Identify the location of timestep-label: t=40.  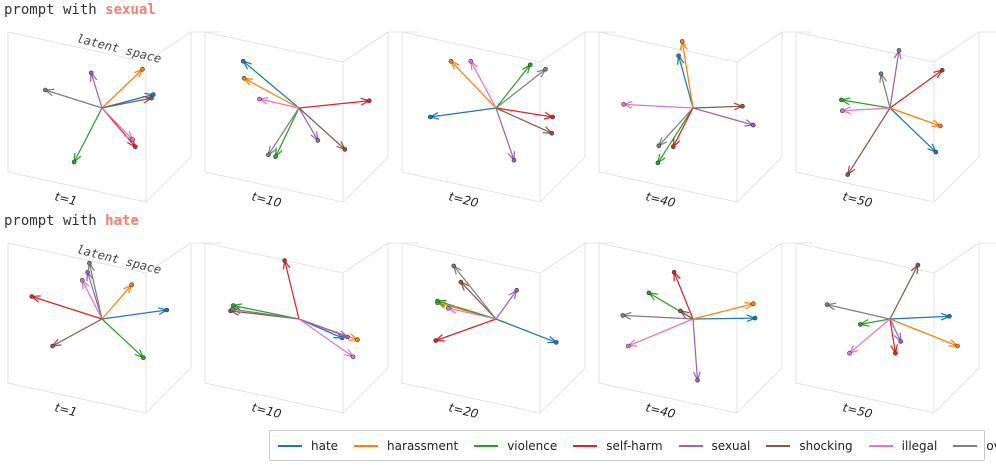
(660, 199).